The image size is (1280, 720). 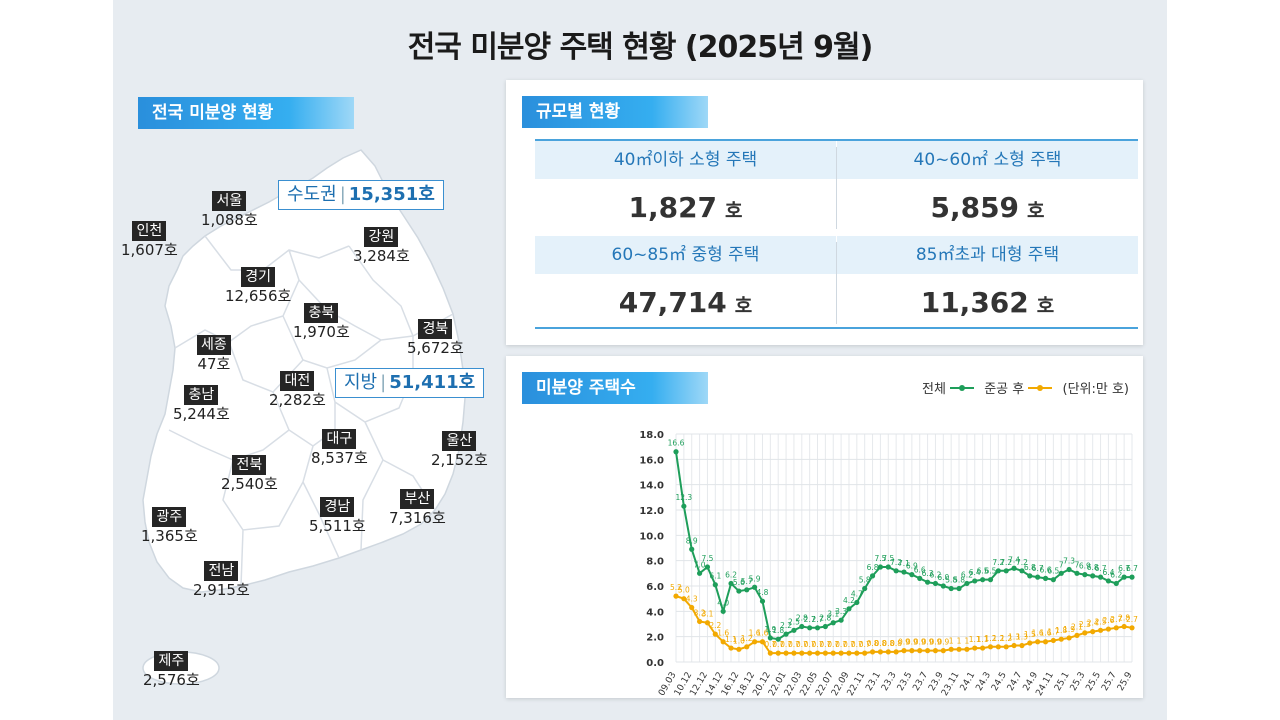 I want to click on data-label-after-completion: 1.9, so click(x=1069, y=629).